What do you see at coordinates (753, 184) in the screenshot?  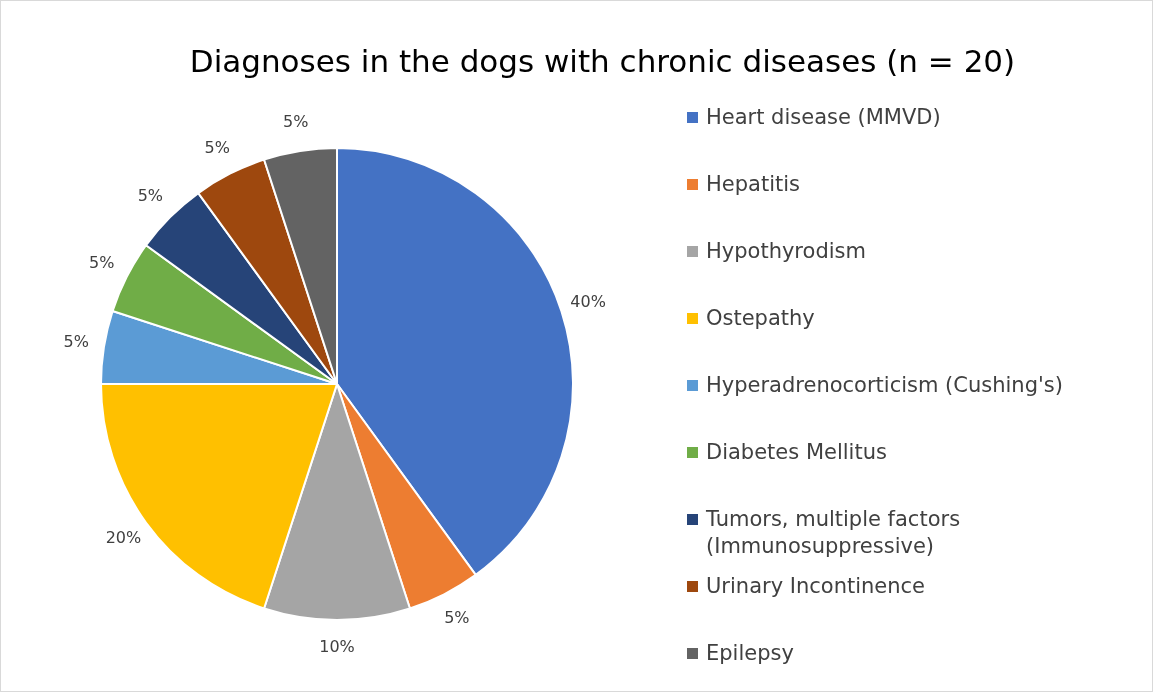 I see `legend-label: Hepatitis` at bounding box center [753, 184].